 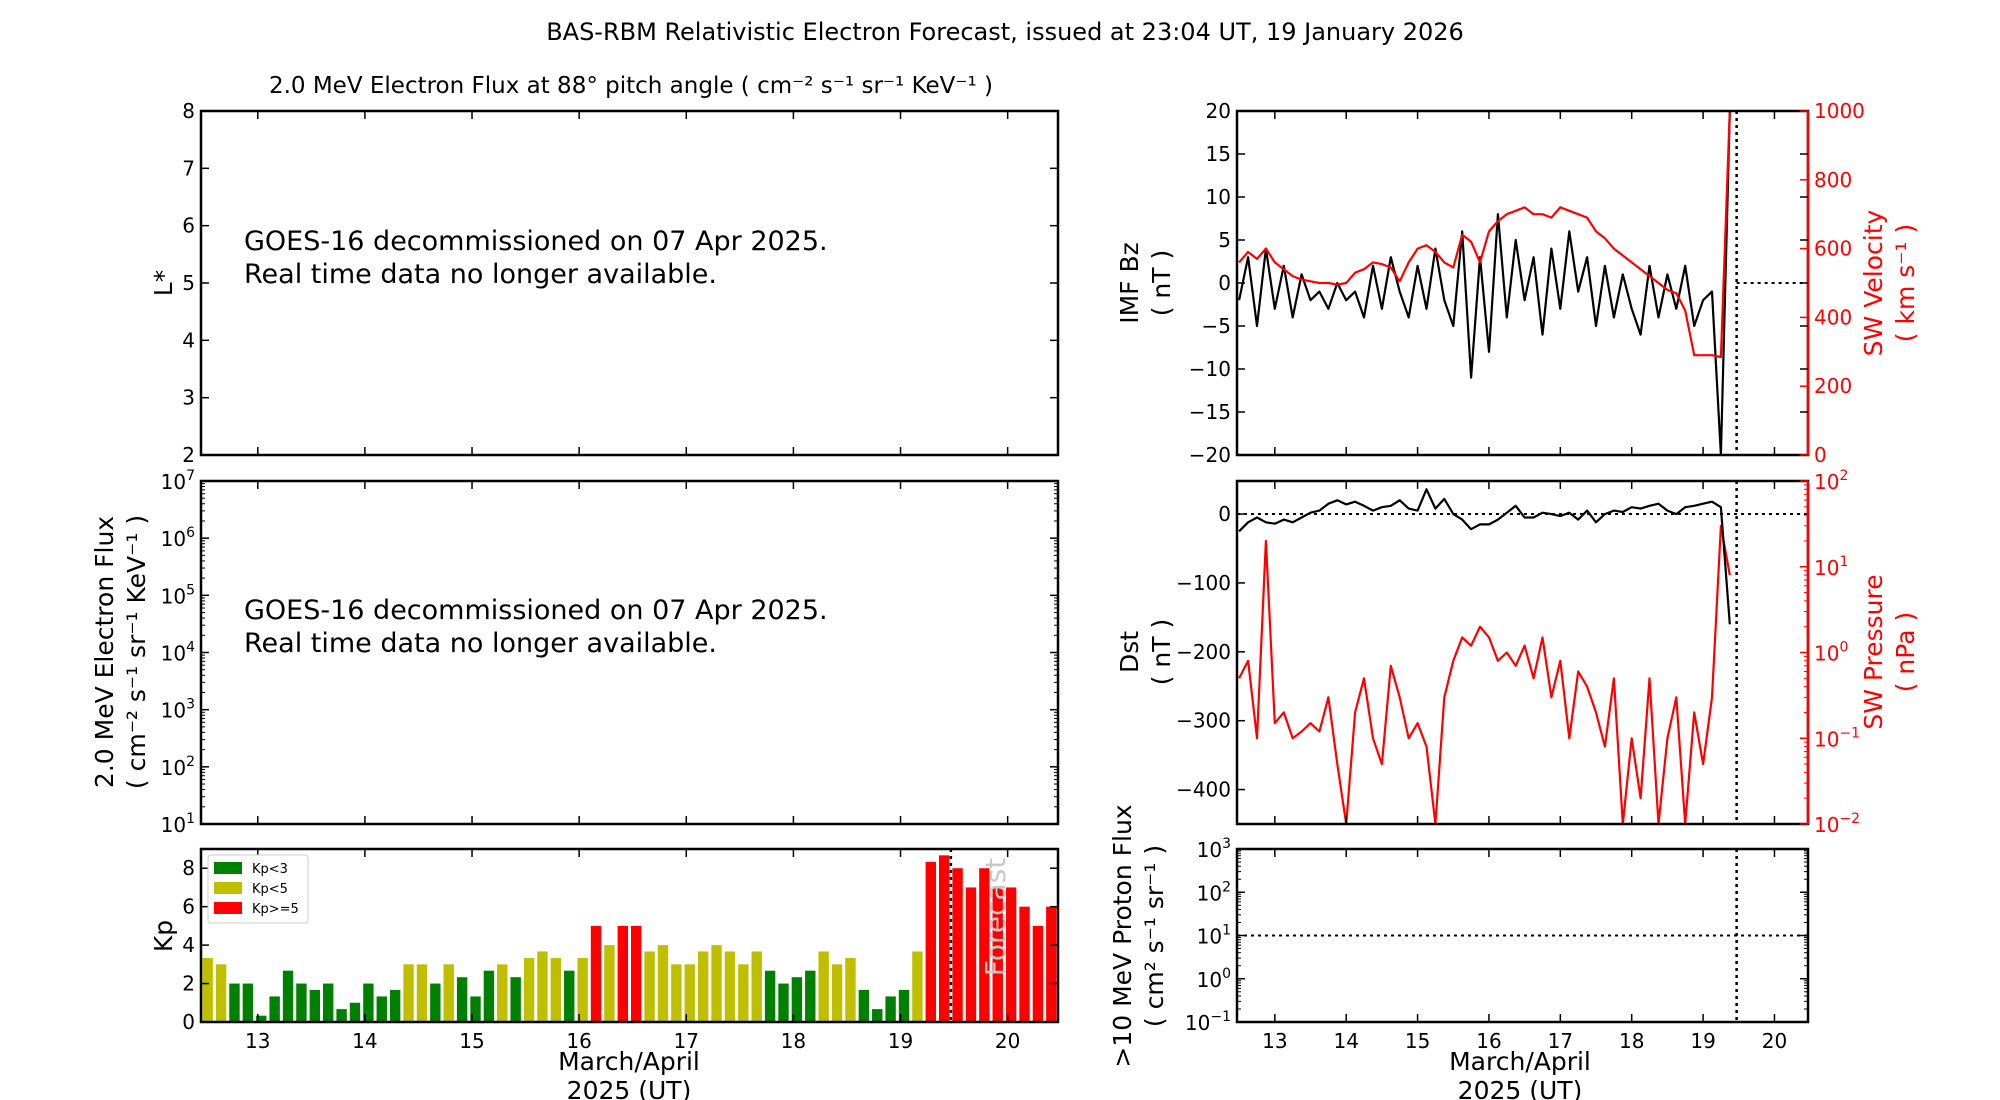 What do you see at coordinates (1122, 935) in the screenshot?
I see `proton-flux-axis-label: >10 MeV Proton Flux` at bounding box center [1122, 935].